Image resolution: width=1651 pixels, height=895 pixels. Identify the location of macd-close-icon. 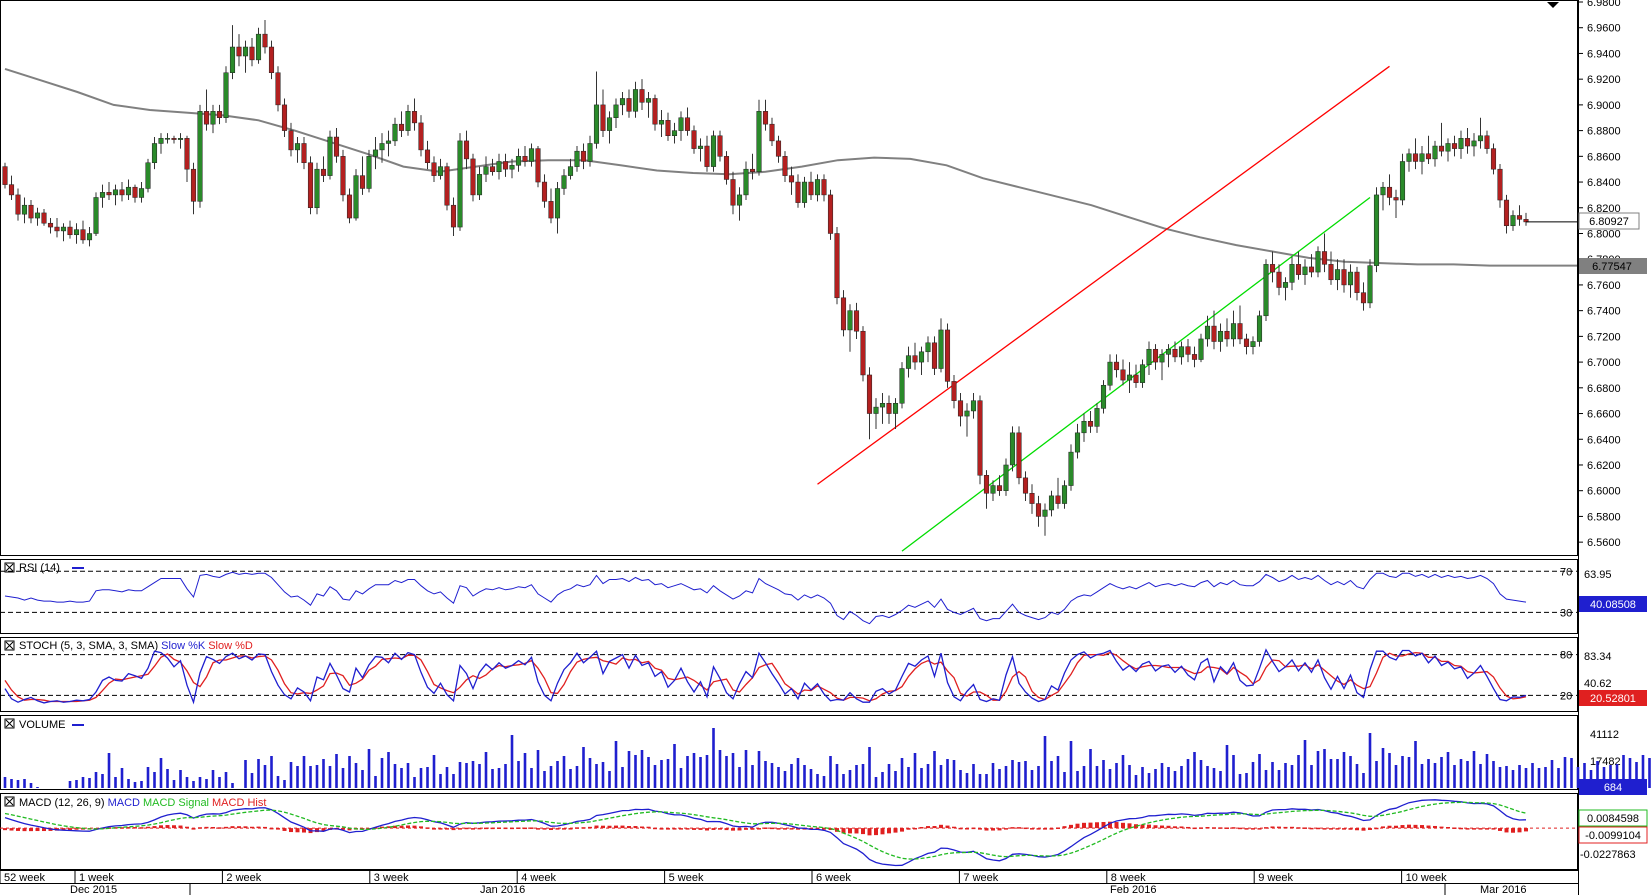
(9, 801).